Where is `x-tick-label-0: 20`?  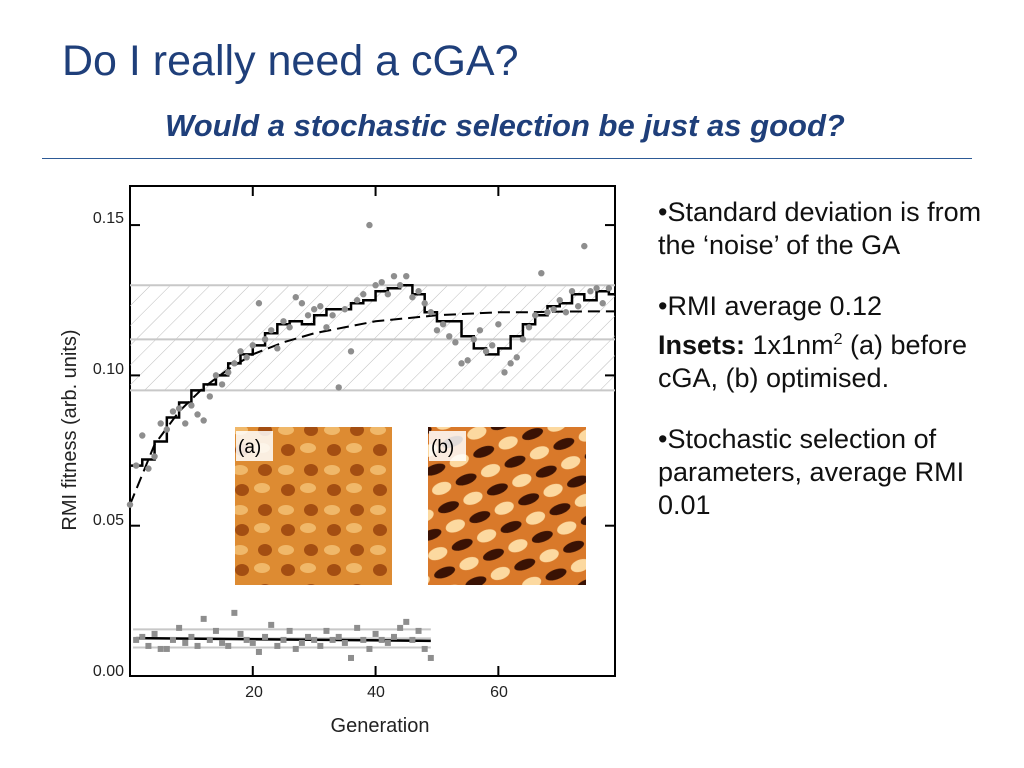 x-tick-label-0: 20 is located at coordinates (254, 692).